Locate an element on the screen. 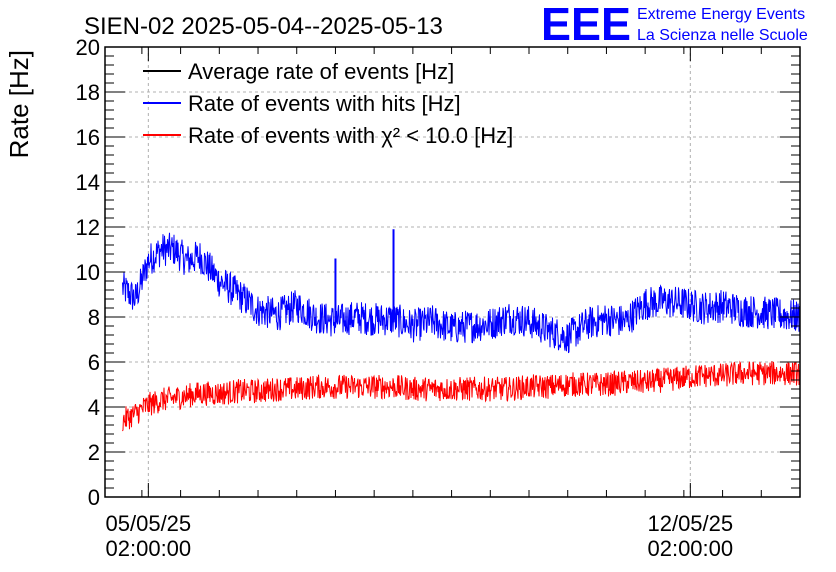  logo-mark: EEE is located at coordinates (586, 25).